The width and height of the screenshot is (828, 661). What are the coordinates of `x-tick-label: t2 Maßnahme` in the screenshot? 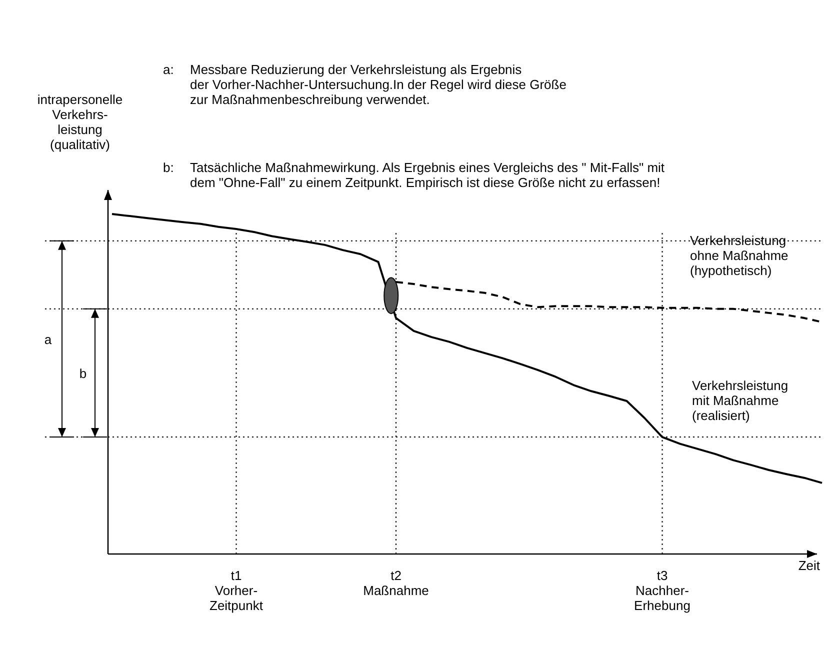 It's located at (396, 583).